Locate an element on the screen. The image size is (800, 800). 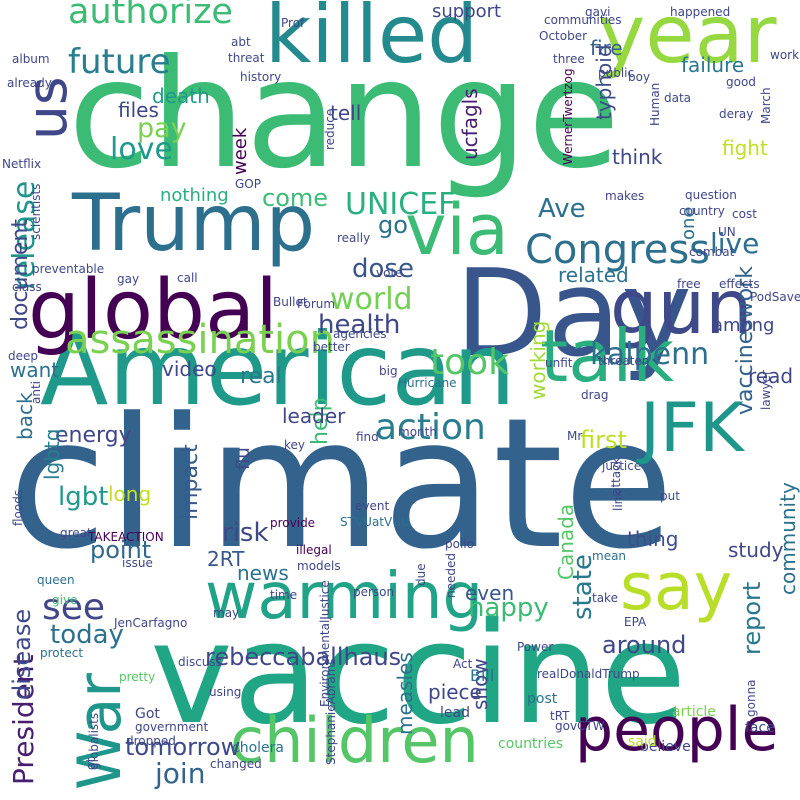
word-killed: killed is located at coordinates (372, 40).